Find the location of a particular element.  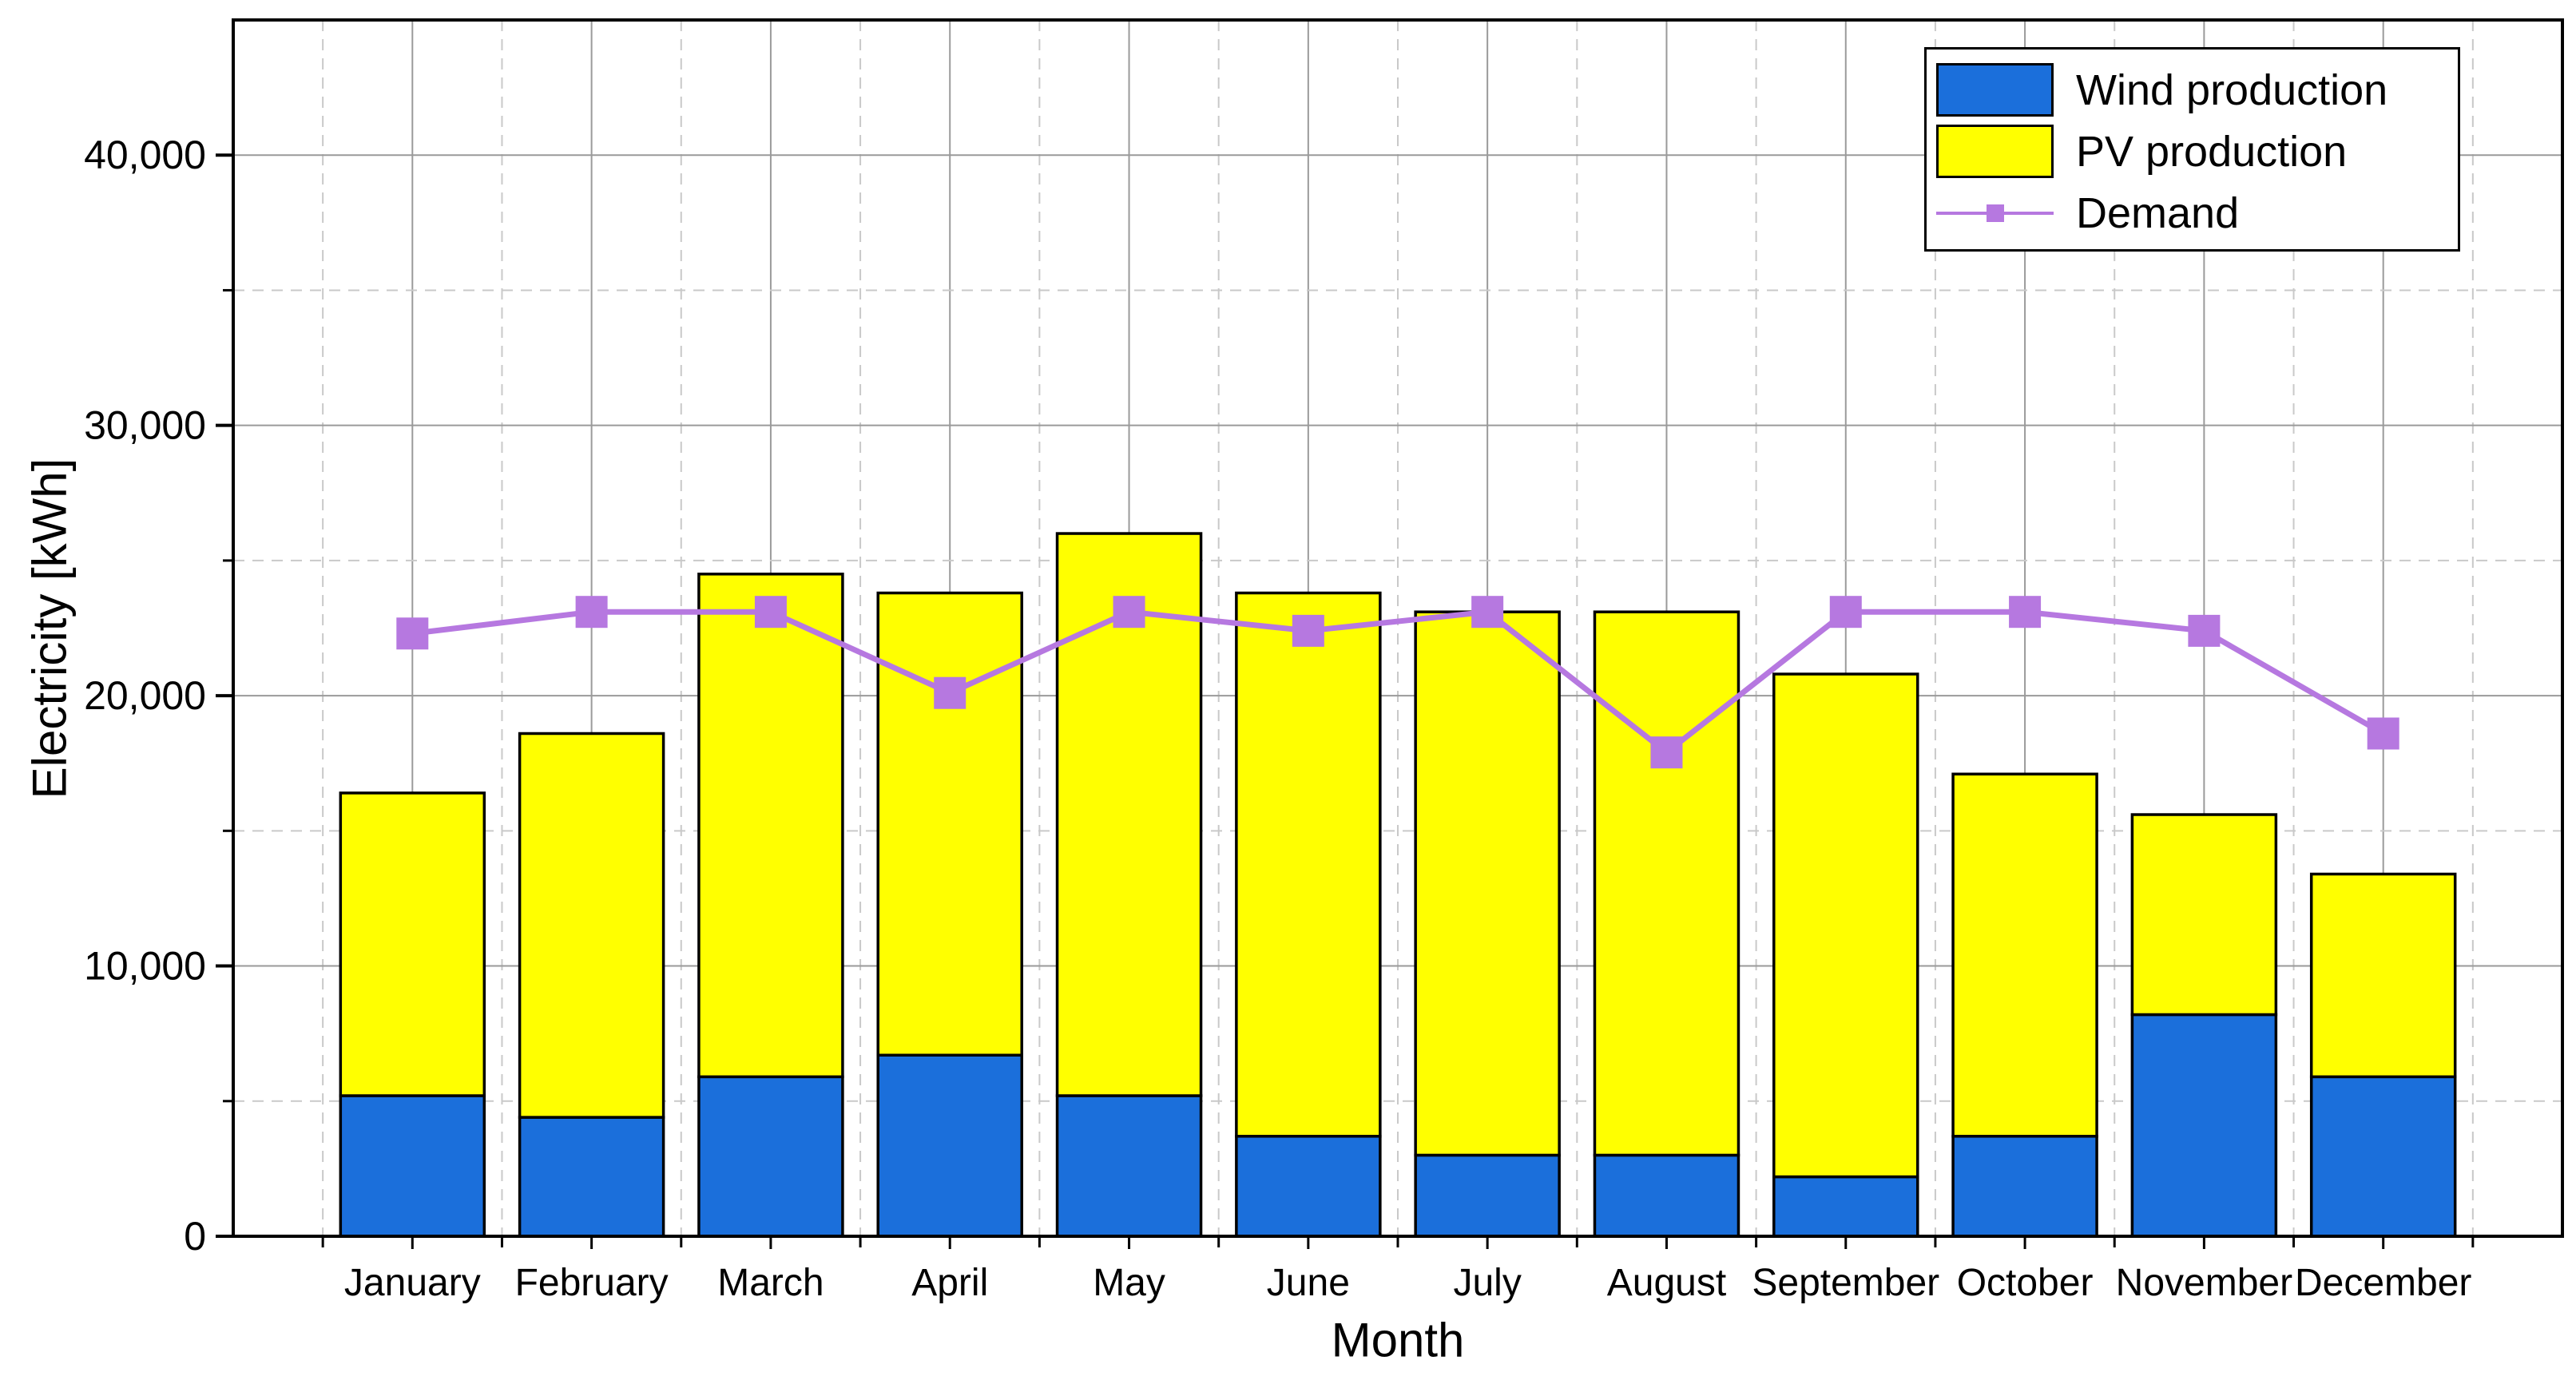

pv-swatch-icon is located at coordinates (1995, 152).